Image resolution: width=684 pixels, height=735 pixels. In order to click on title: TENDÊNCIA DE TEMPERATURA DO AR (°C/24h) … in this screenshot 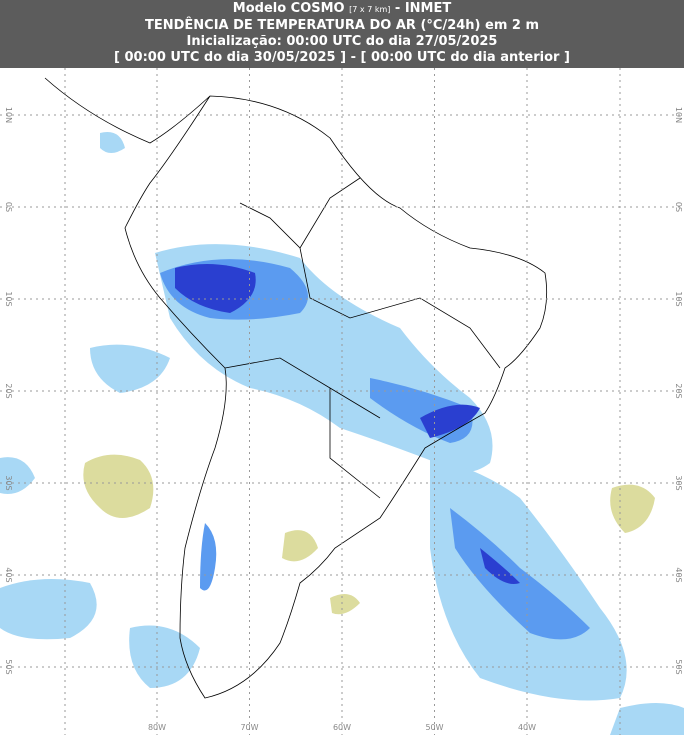, I will do `click(342, 25)`.